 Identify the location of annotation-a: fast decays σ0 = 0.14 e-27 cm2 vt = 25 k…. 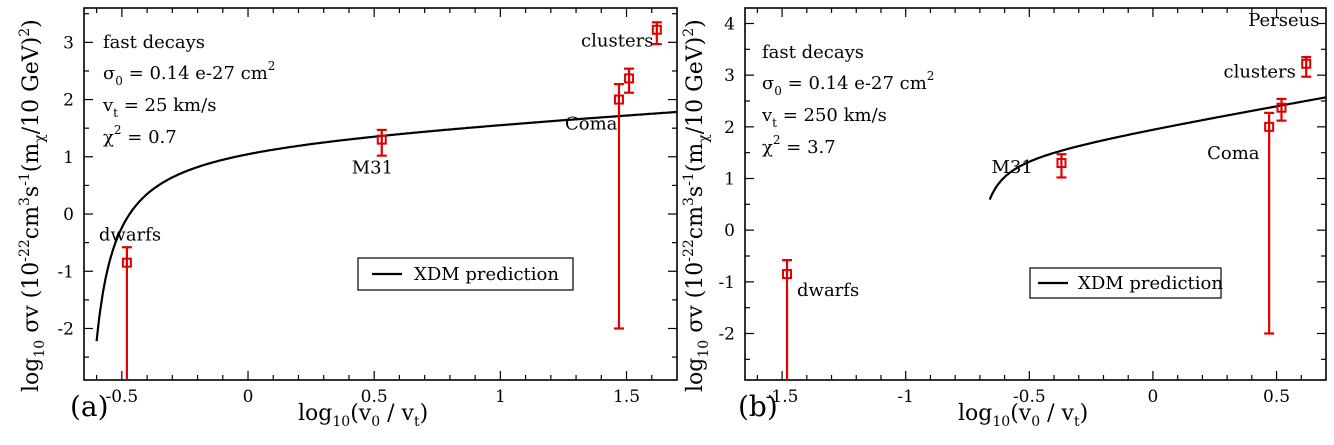
(188, 90).